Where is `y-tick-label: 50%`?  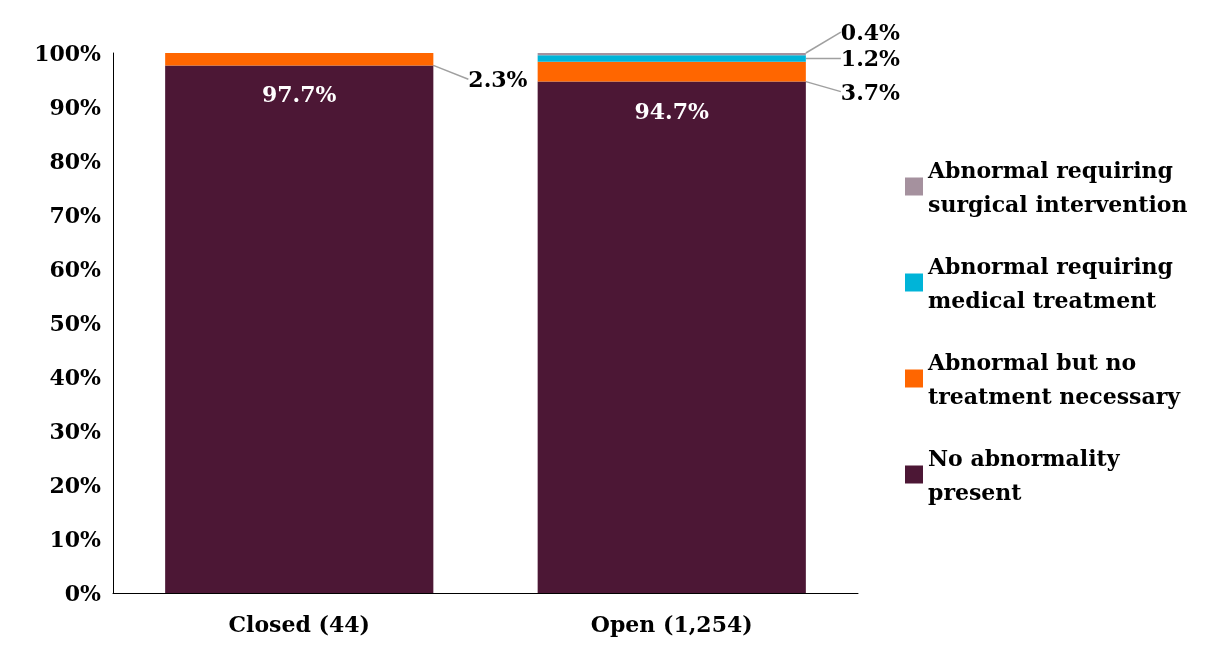
y-tick-label: 50% is located at coordinates (75, 323).